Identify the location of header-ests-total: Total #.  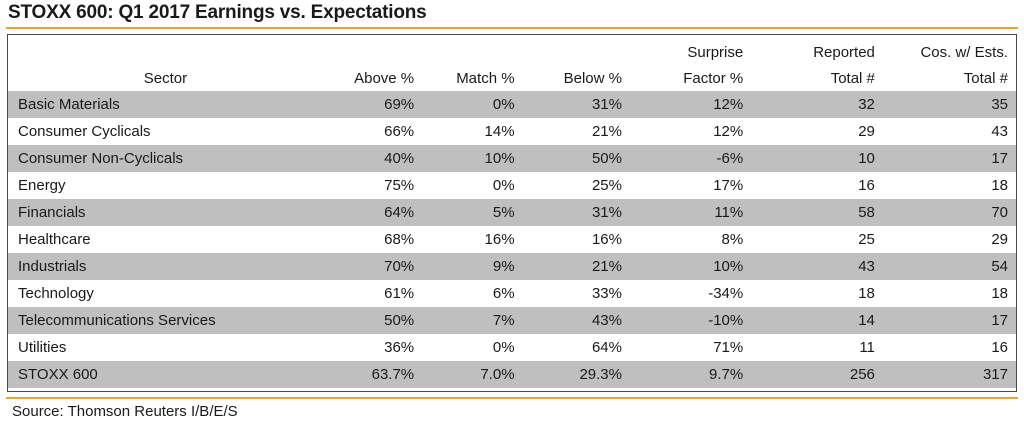
(985, 78).